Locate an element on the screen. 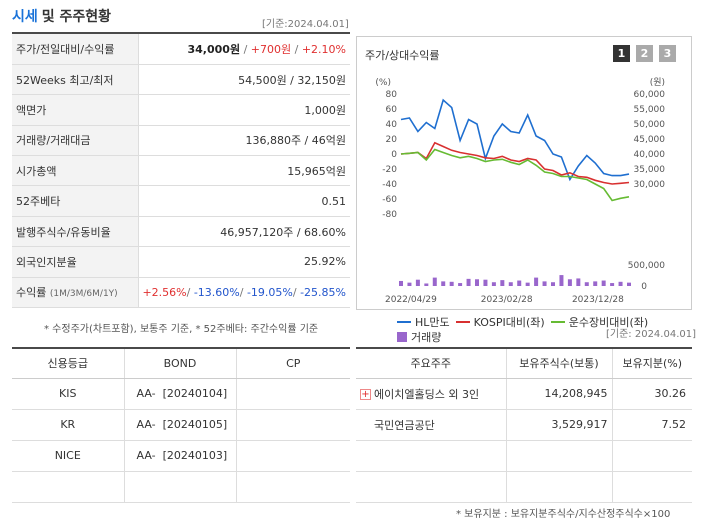 The image size is (702, 525). chart-page-3-button: 3 is located at coordinates (667, 53).